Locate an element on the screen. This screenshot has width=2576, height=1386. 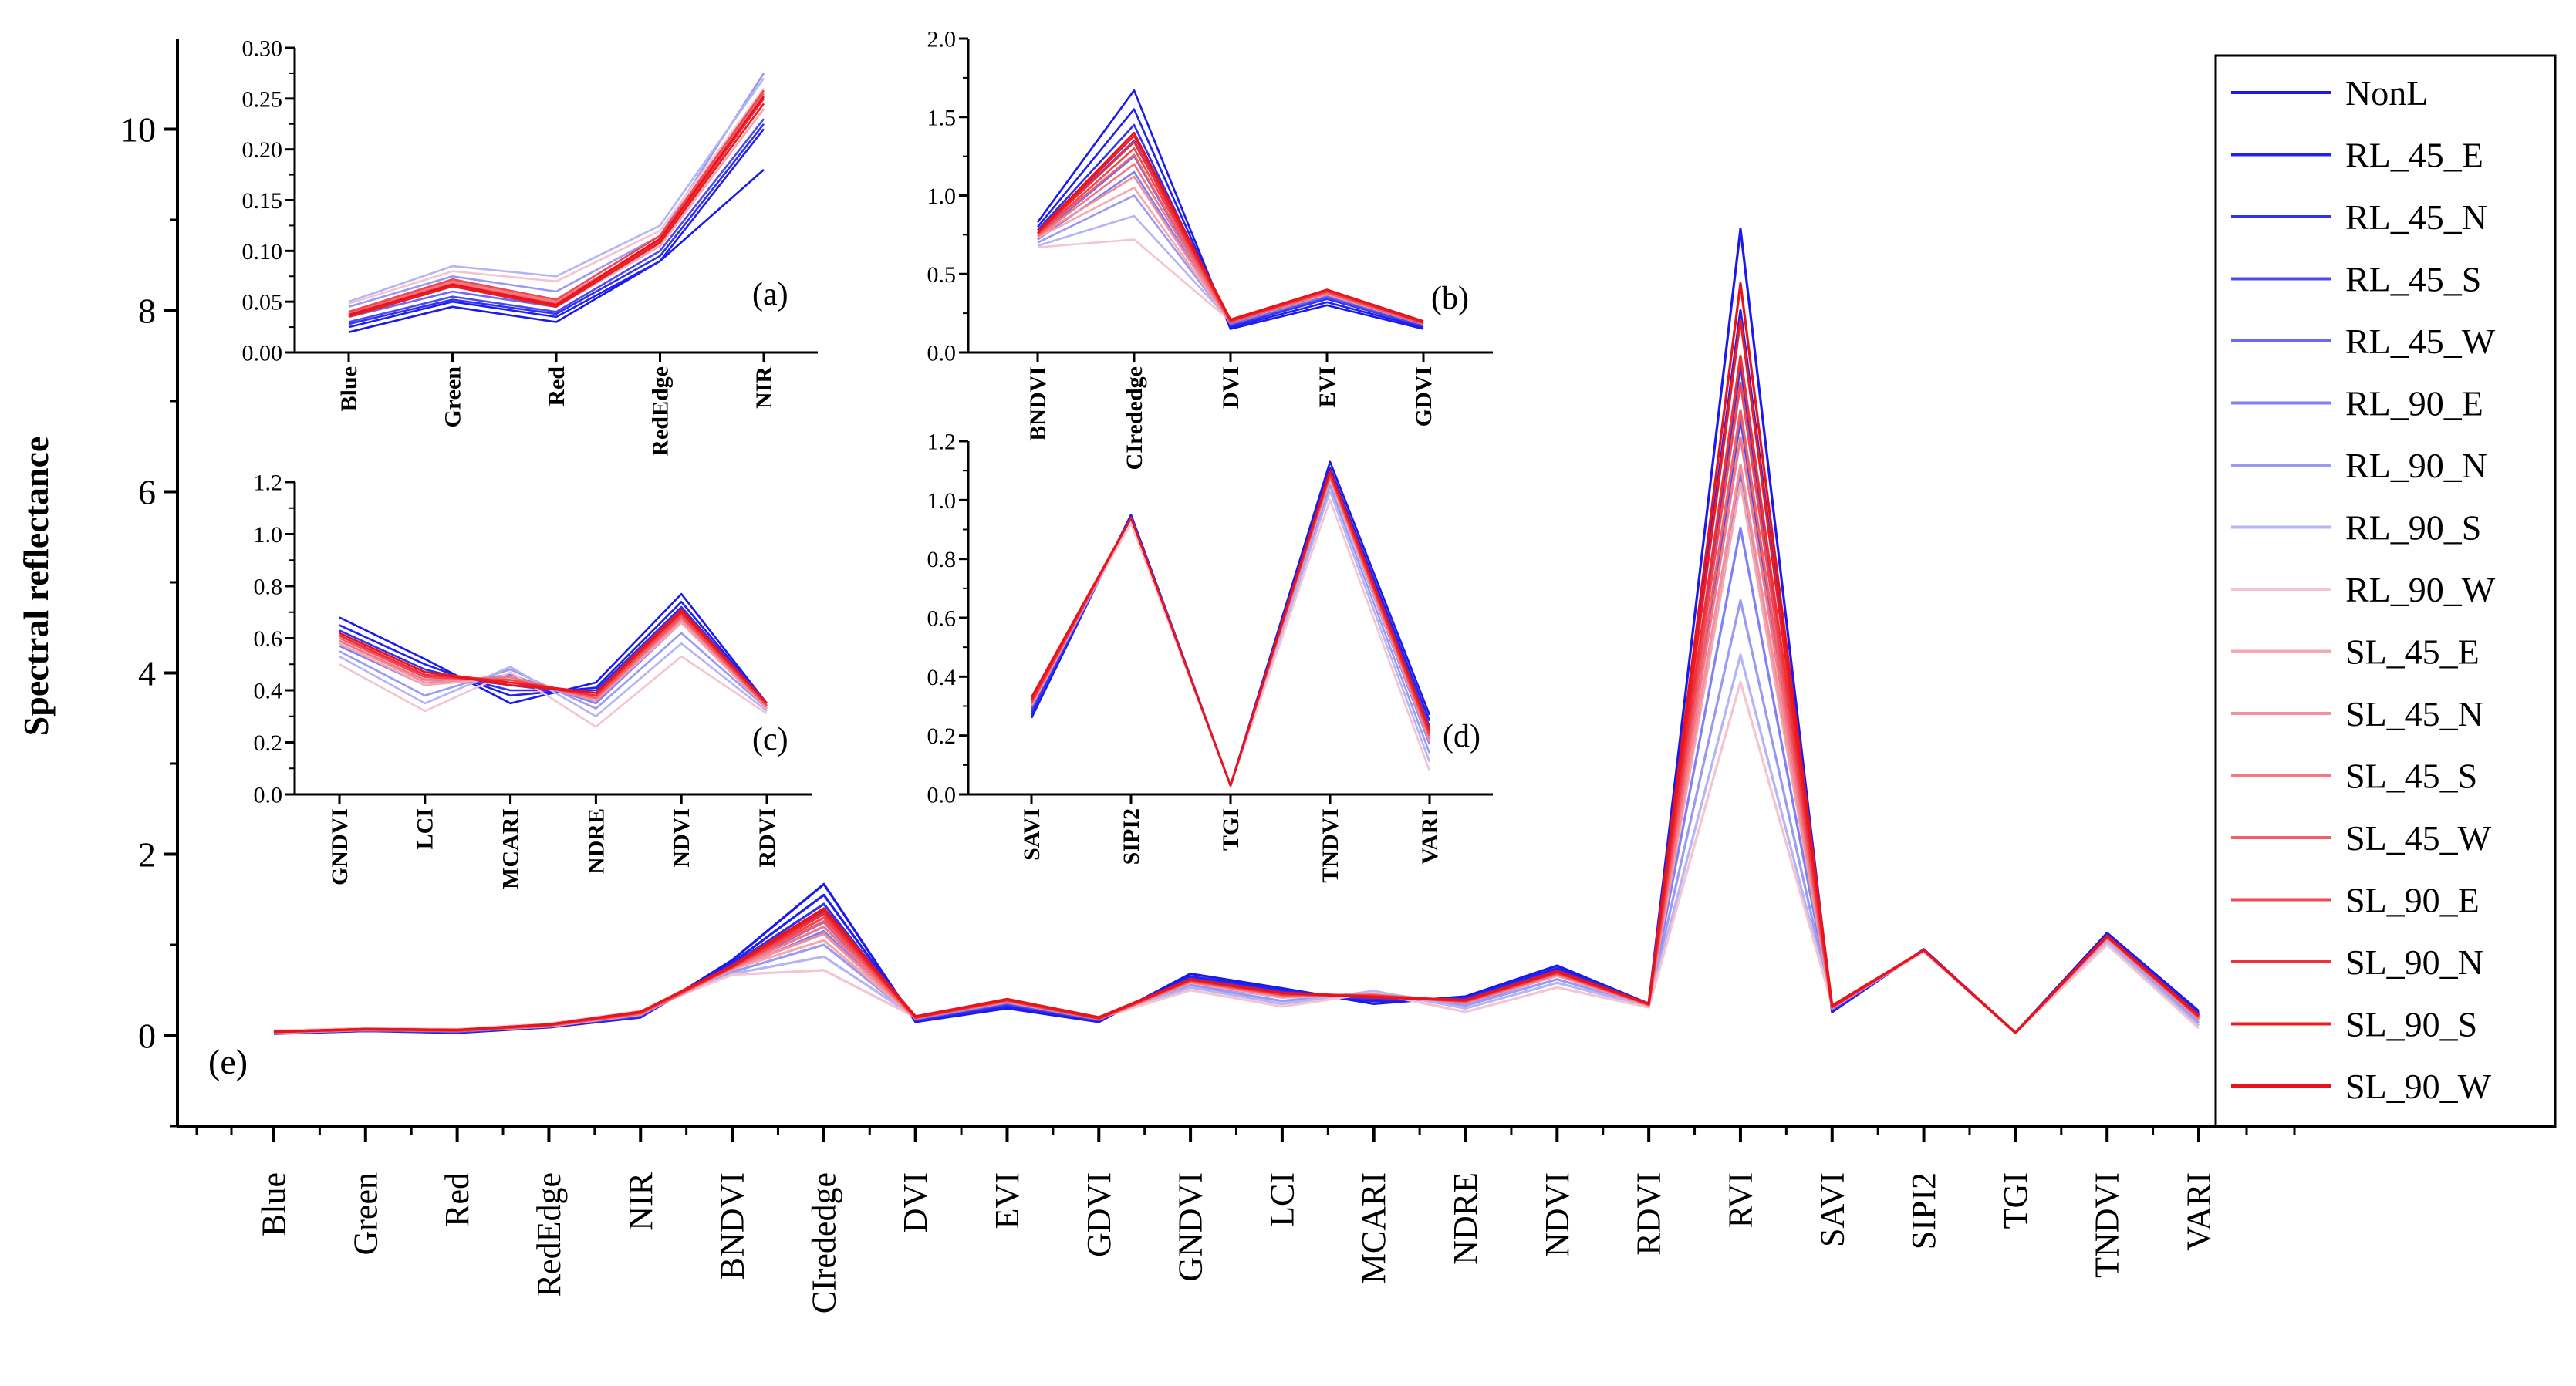
y-tick-label: 0.0 is located at coordinates (269, 795).